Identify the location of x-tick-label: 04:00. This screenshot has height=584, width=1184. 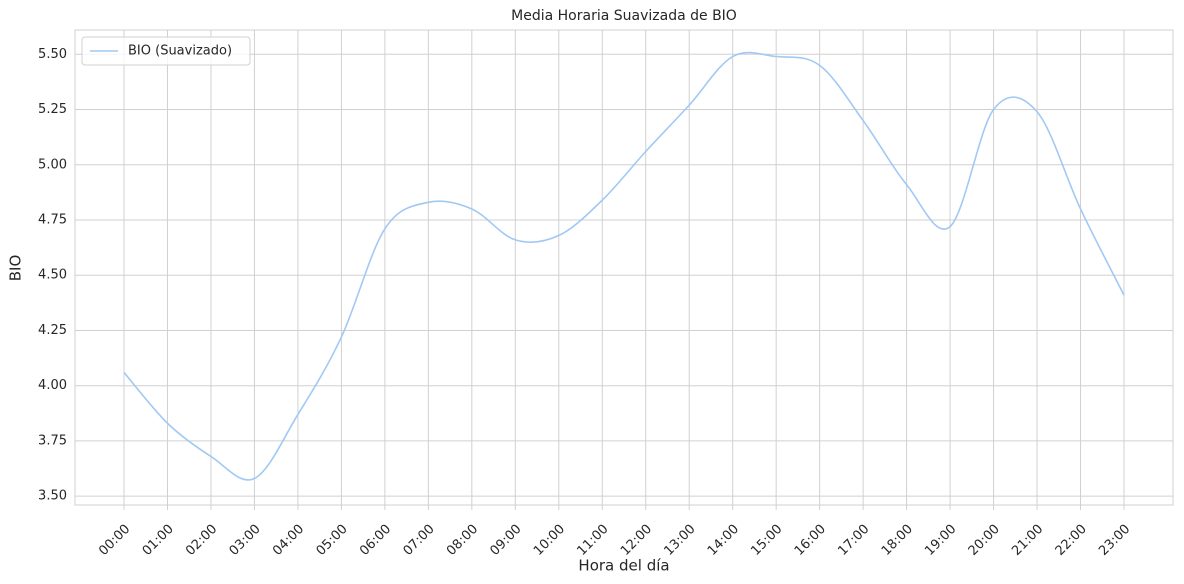
(288, 540).